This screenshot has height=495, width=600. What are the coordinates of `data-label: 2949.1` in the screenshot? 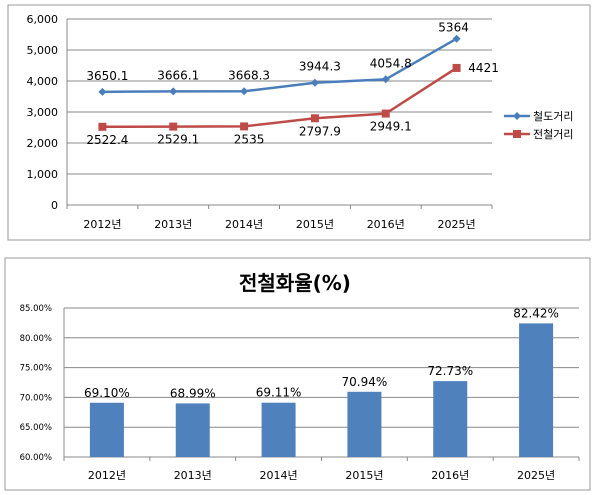 It's located at (391, 127).